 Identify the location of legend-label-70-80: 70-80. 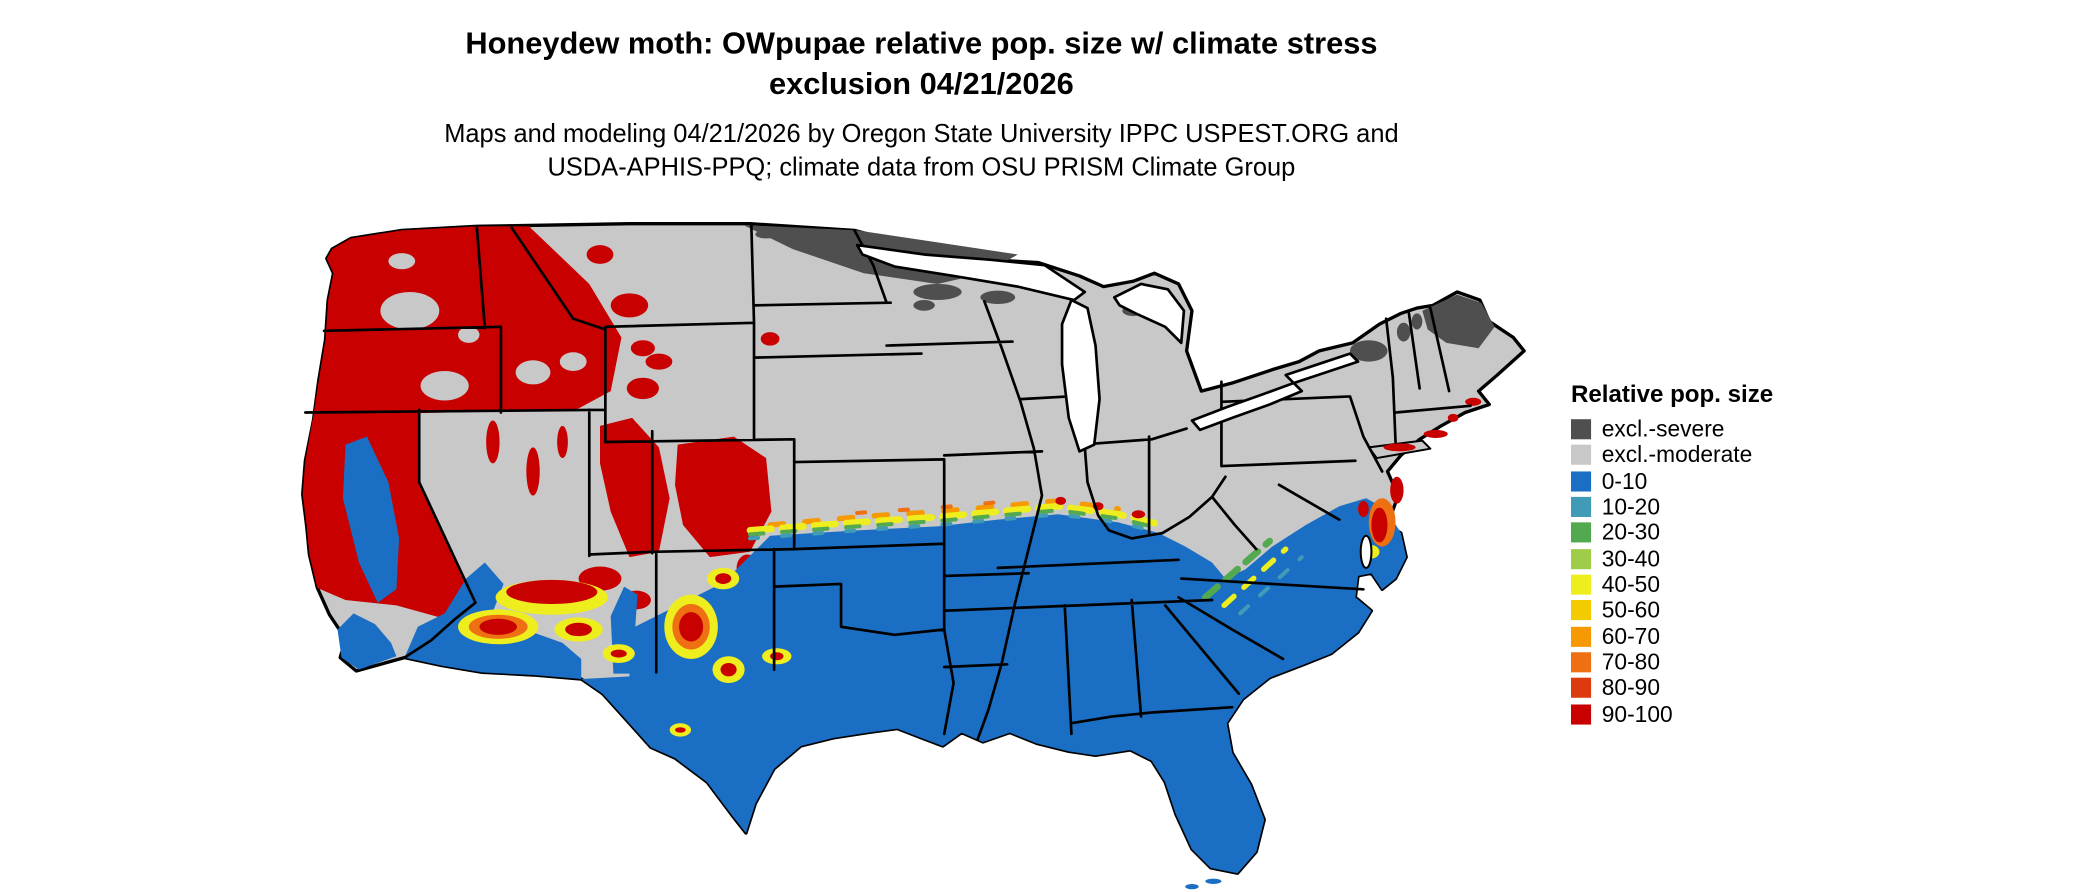
(1631, 662).